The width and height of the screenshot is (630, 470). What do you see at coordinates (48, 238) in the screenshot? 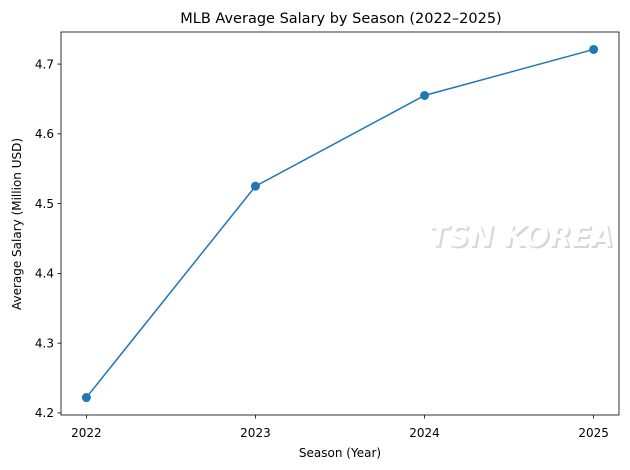
I see `y-axis: 4.2 4.3 4.4 4.5 4.6 4.7` at bounding box center [48, 238].